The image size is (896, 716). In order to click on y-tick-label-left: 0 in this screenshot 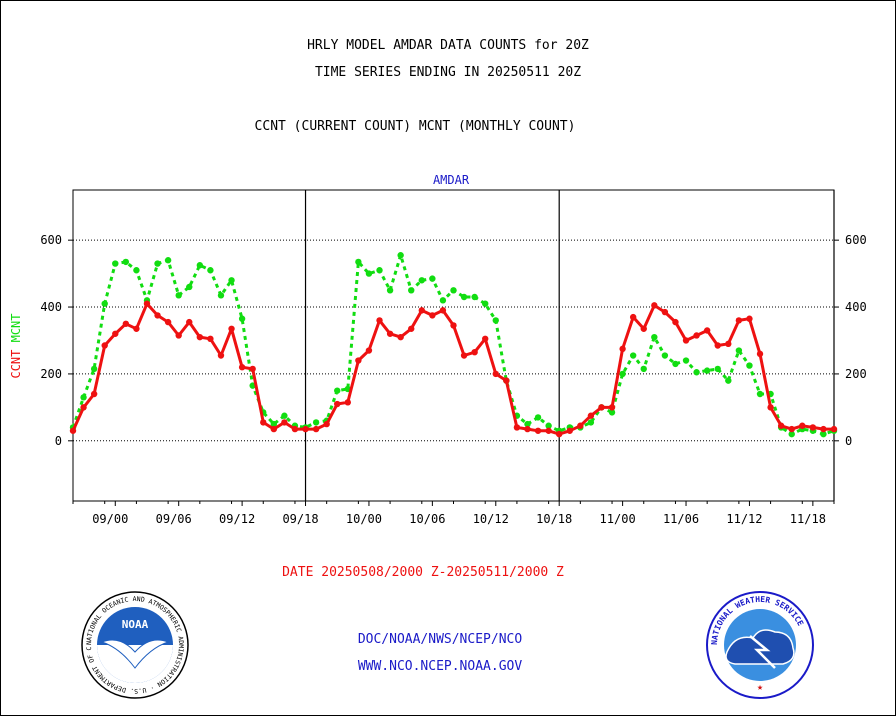, I will do `click(58, 441)`.